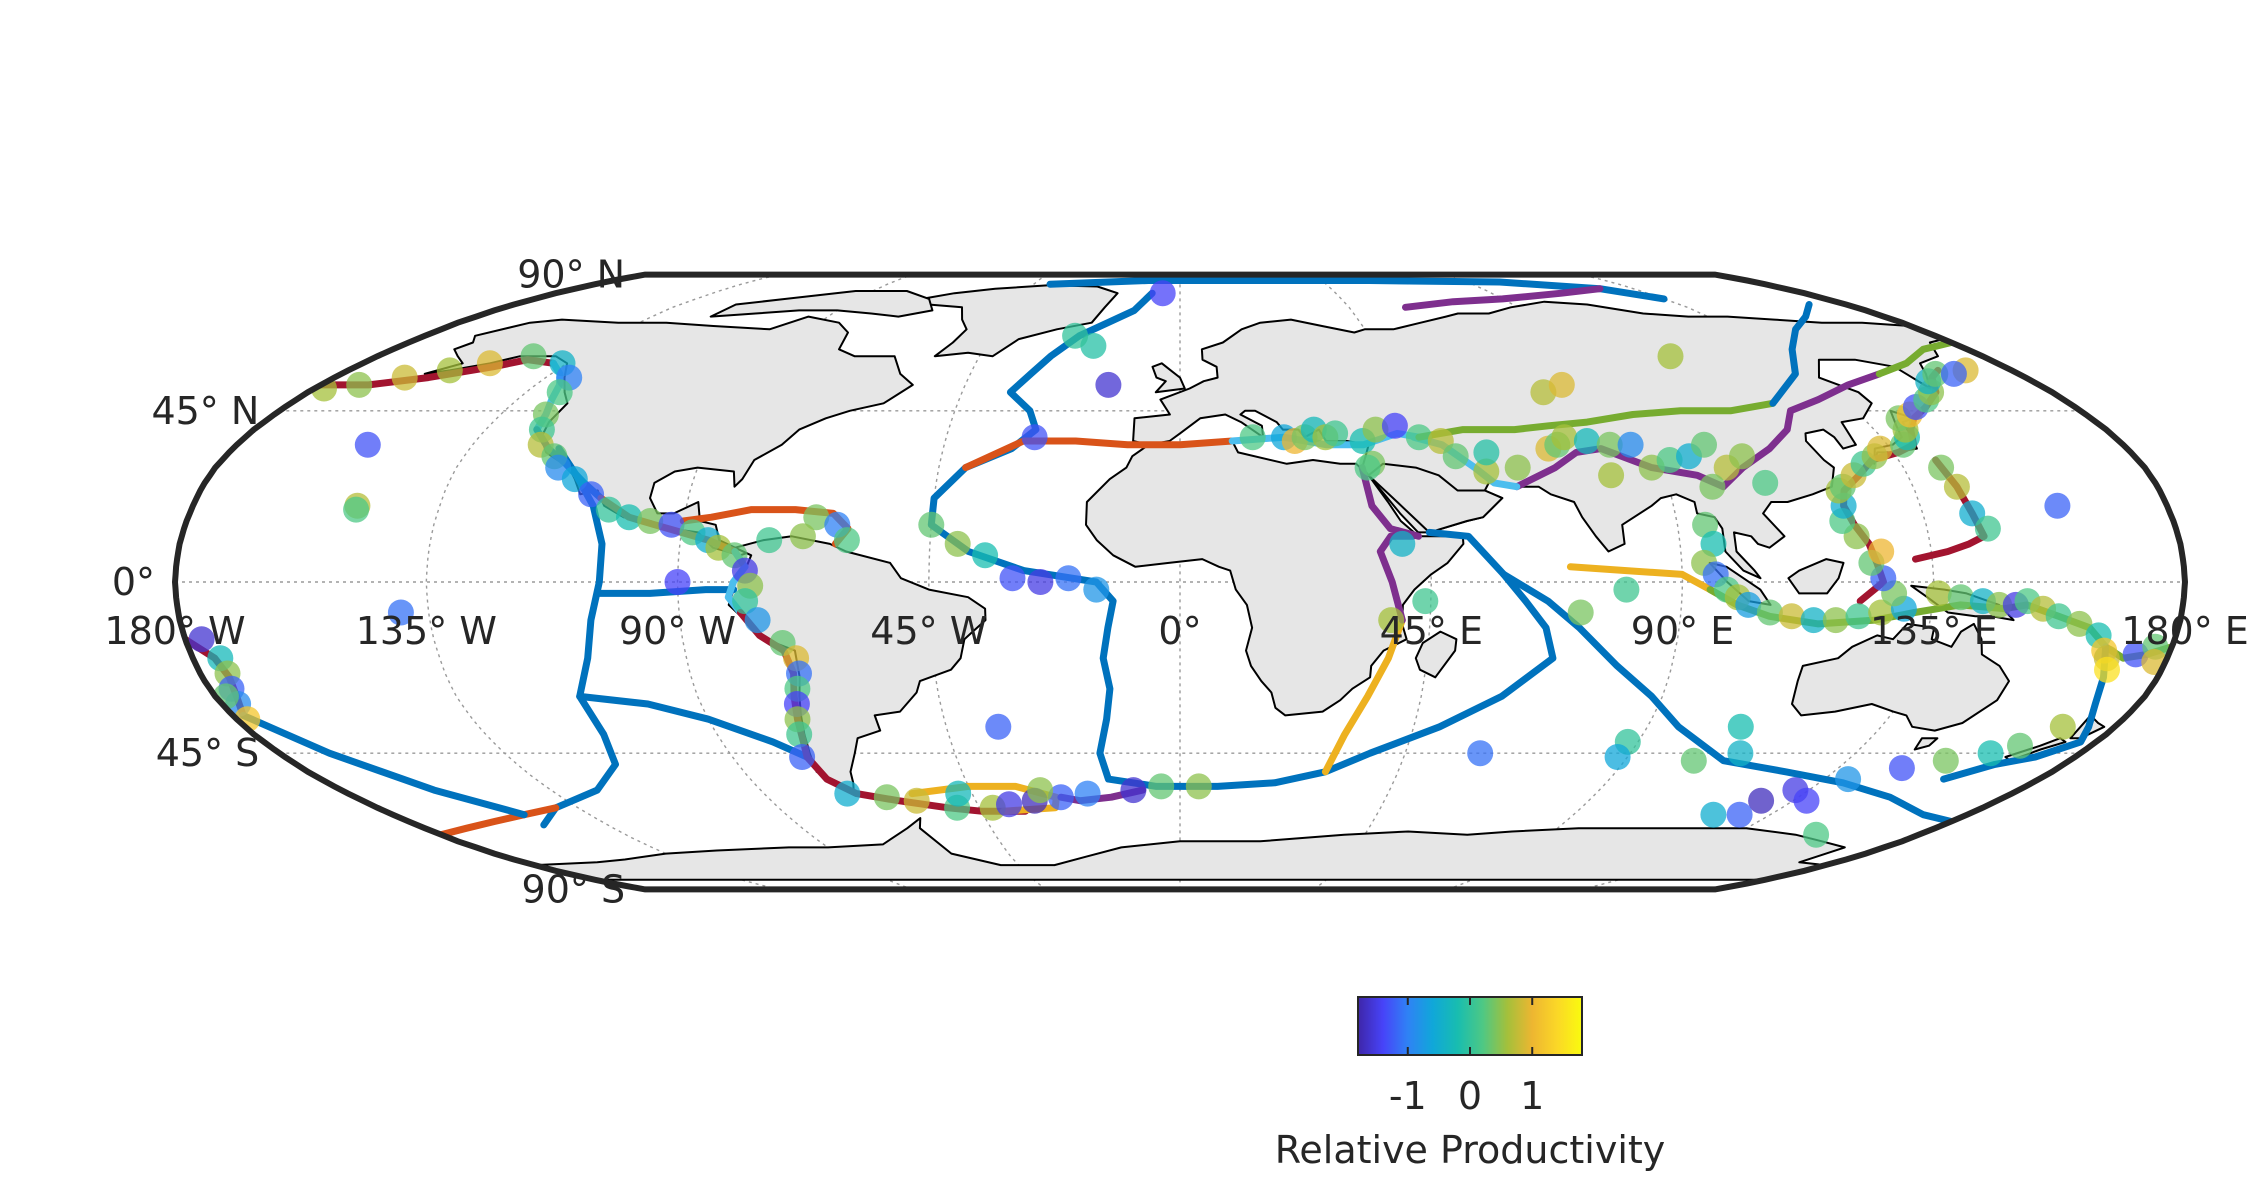 The height and width of the screenshot is (1200, 2250). What do you see at coordinates (677, 631) in the screenshot?
I see `longitude-label: 90° W` at bounding box center [677, 631].